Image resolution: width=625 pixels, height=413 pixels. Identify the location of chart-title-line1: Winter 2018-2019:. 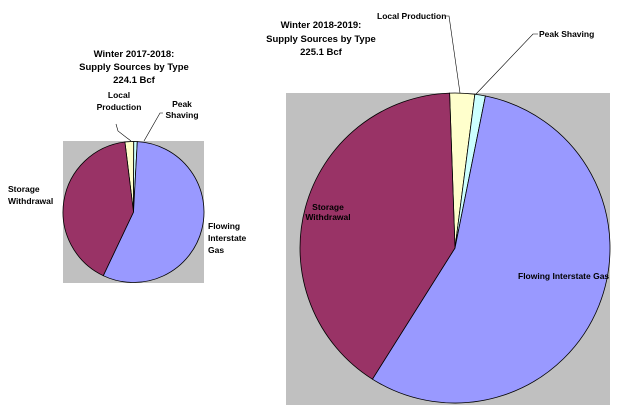
(321, 25).